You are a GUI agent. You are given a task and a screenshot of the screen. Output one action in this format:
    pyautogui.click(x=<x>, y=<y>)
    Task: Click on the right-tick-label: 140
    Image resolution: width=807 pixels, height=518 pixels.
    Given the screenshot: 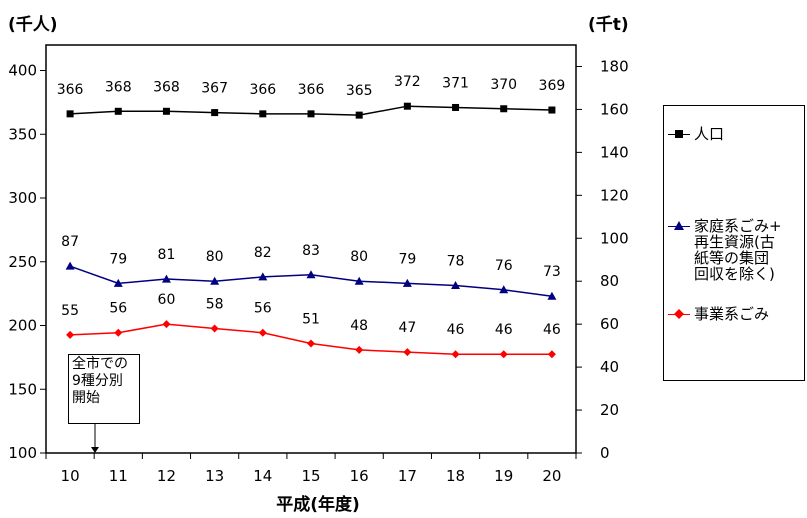 What is the action you would take?
    pyautogui.click(x=614, y=152)
    